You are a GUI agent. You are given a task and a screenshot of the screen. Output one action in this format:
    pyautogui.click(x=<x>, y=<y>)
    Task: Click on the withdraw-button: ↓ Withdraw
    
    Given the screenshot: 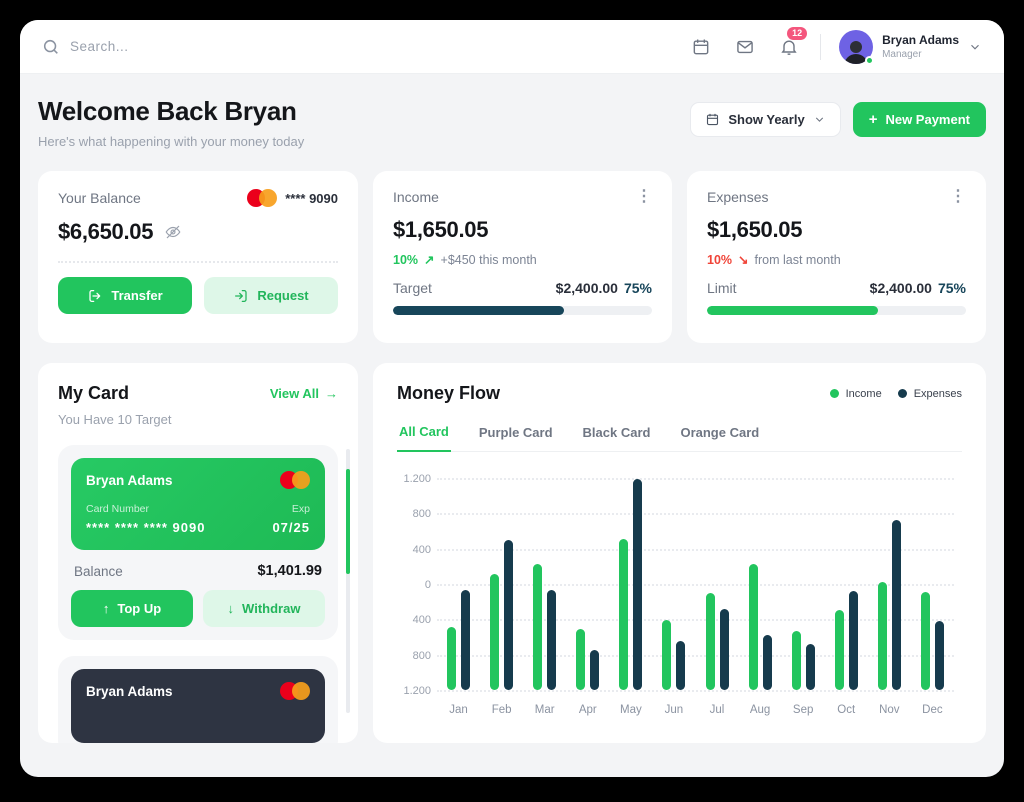 What is the action you would take?
    pyautogui.click(x=264, y=608)
    